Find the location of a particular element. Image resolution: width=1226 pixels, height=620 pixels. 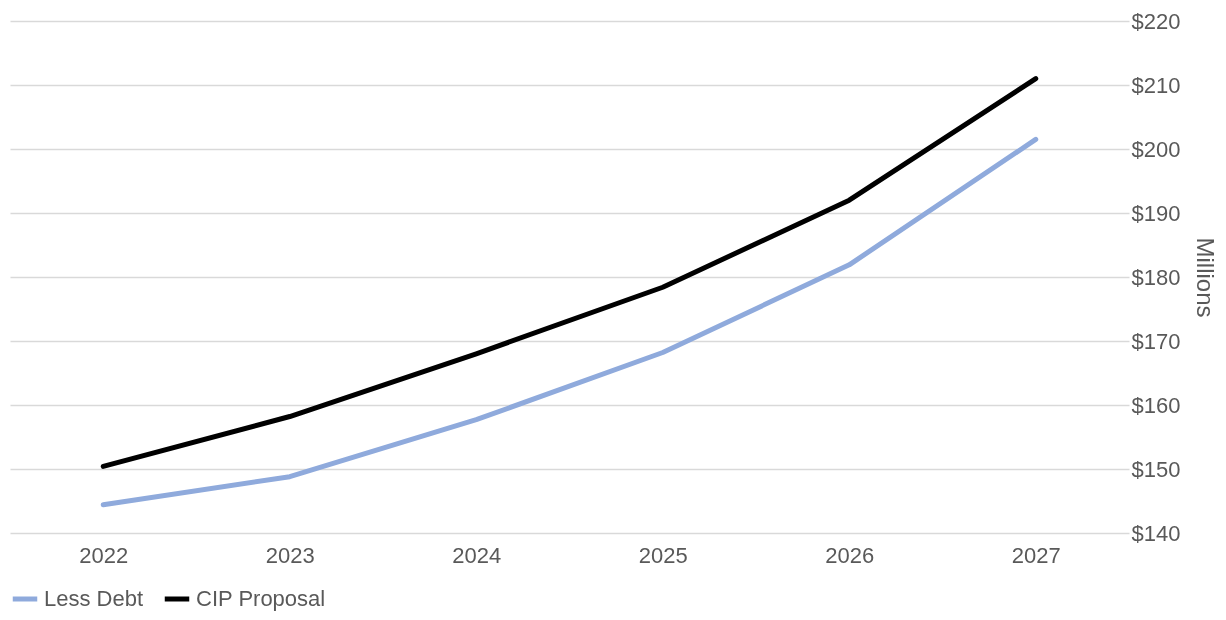

x-tick-label: 2025 is located at coordinates (663, 555).